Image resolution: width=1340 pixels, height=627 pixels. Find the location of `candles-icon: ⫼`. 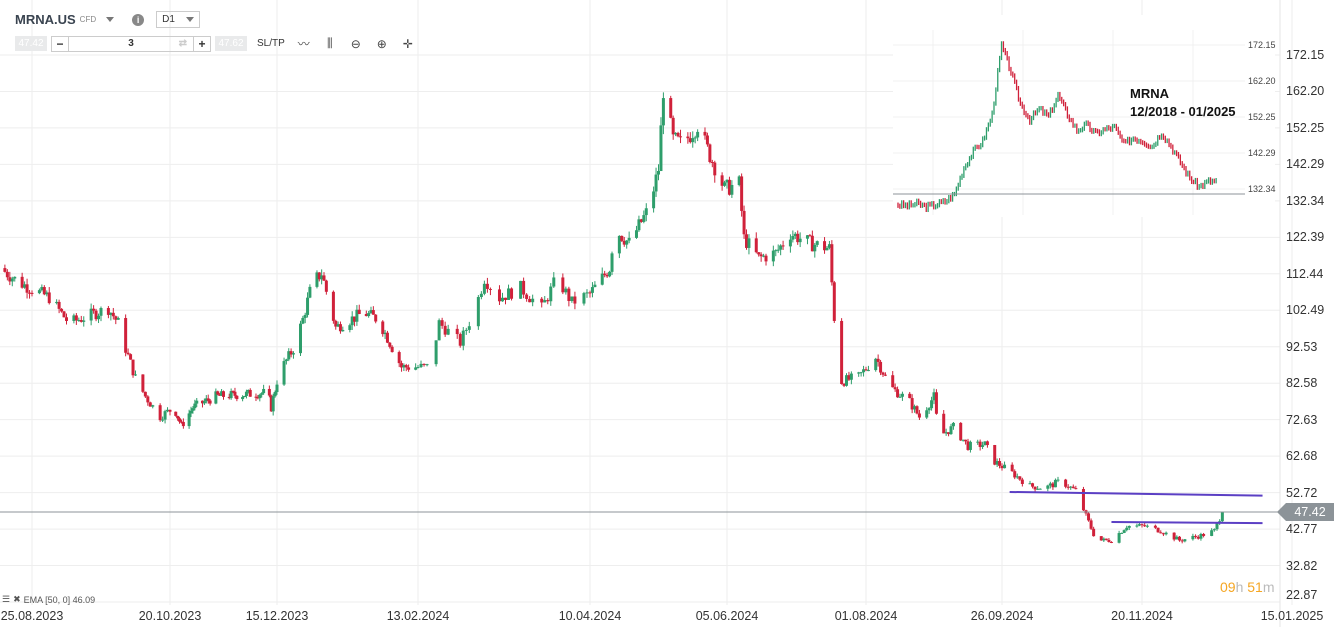

candles-icon: ⫼ is located at coordinates (330, 43).